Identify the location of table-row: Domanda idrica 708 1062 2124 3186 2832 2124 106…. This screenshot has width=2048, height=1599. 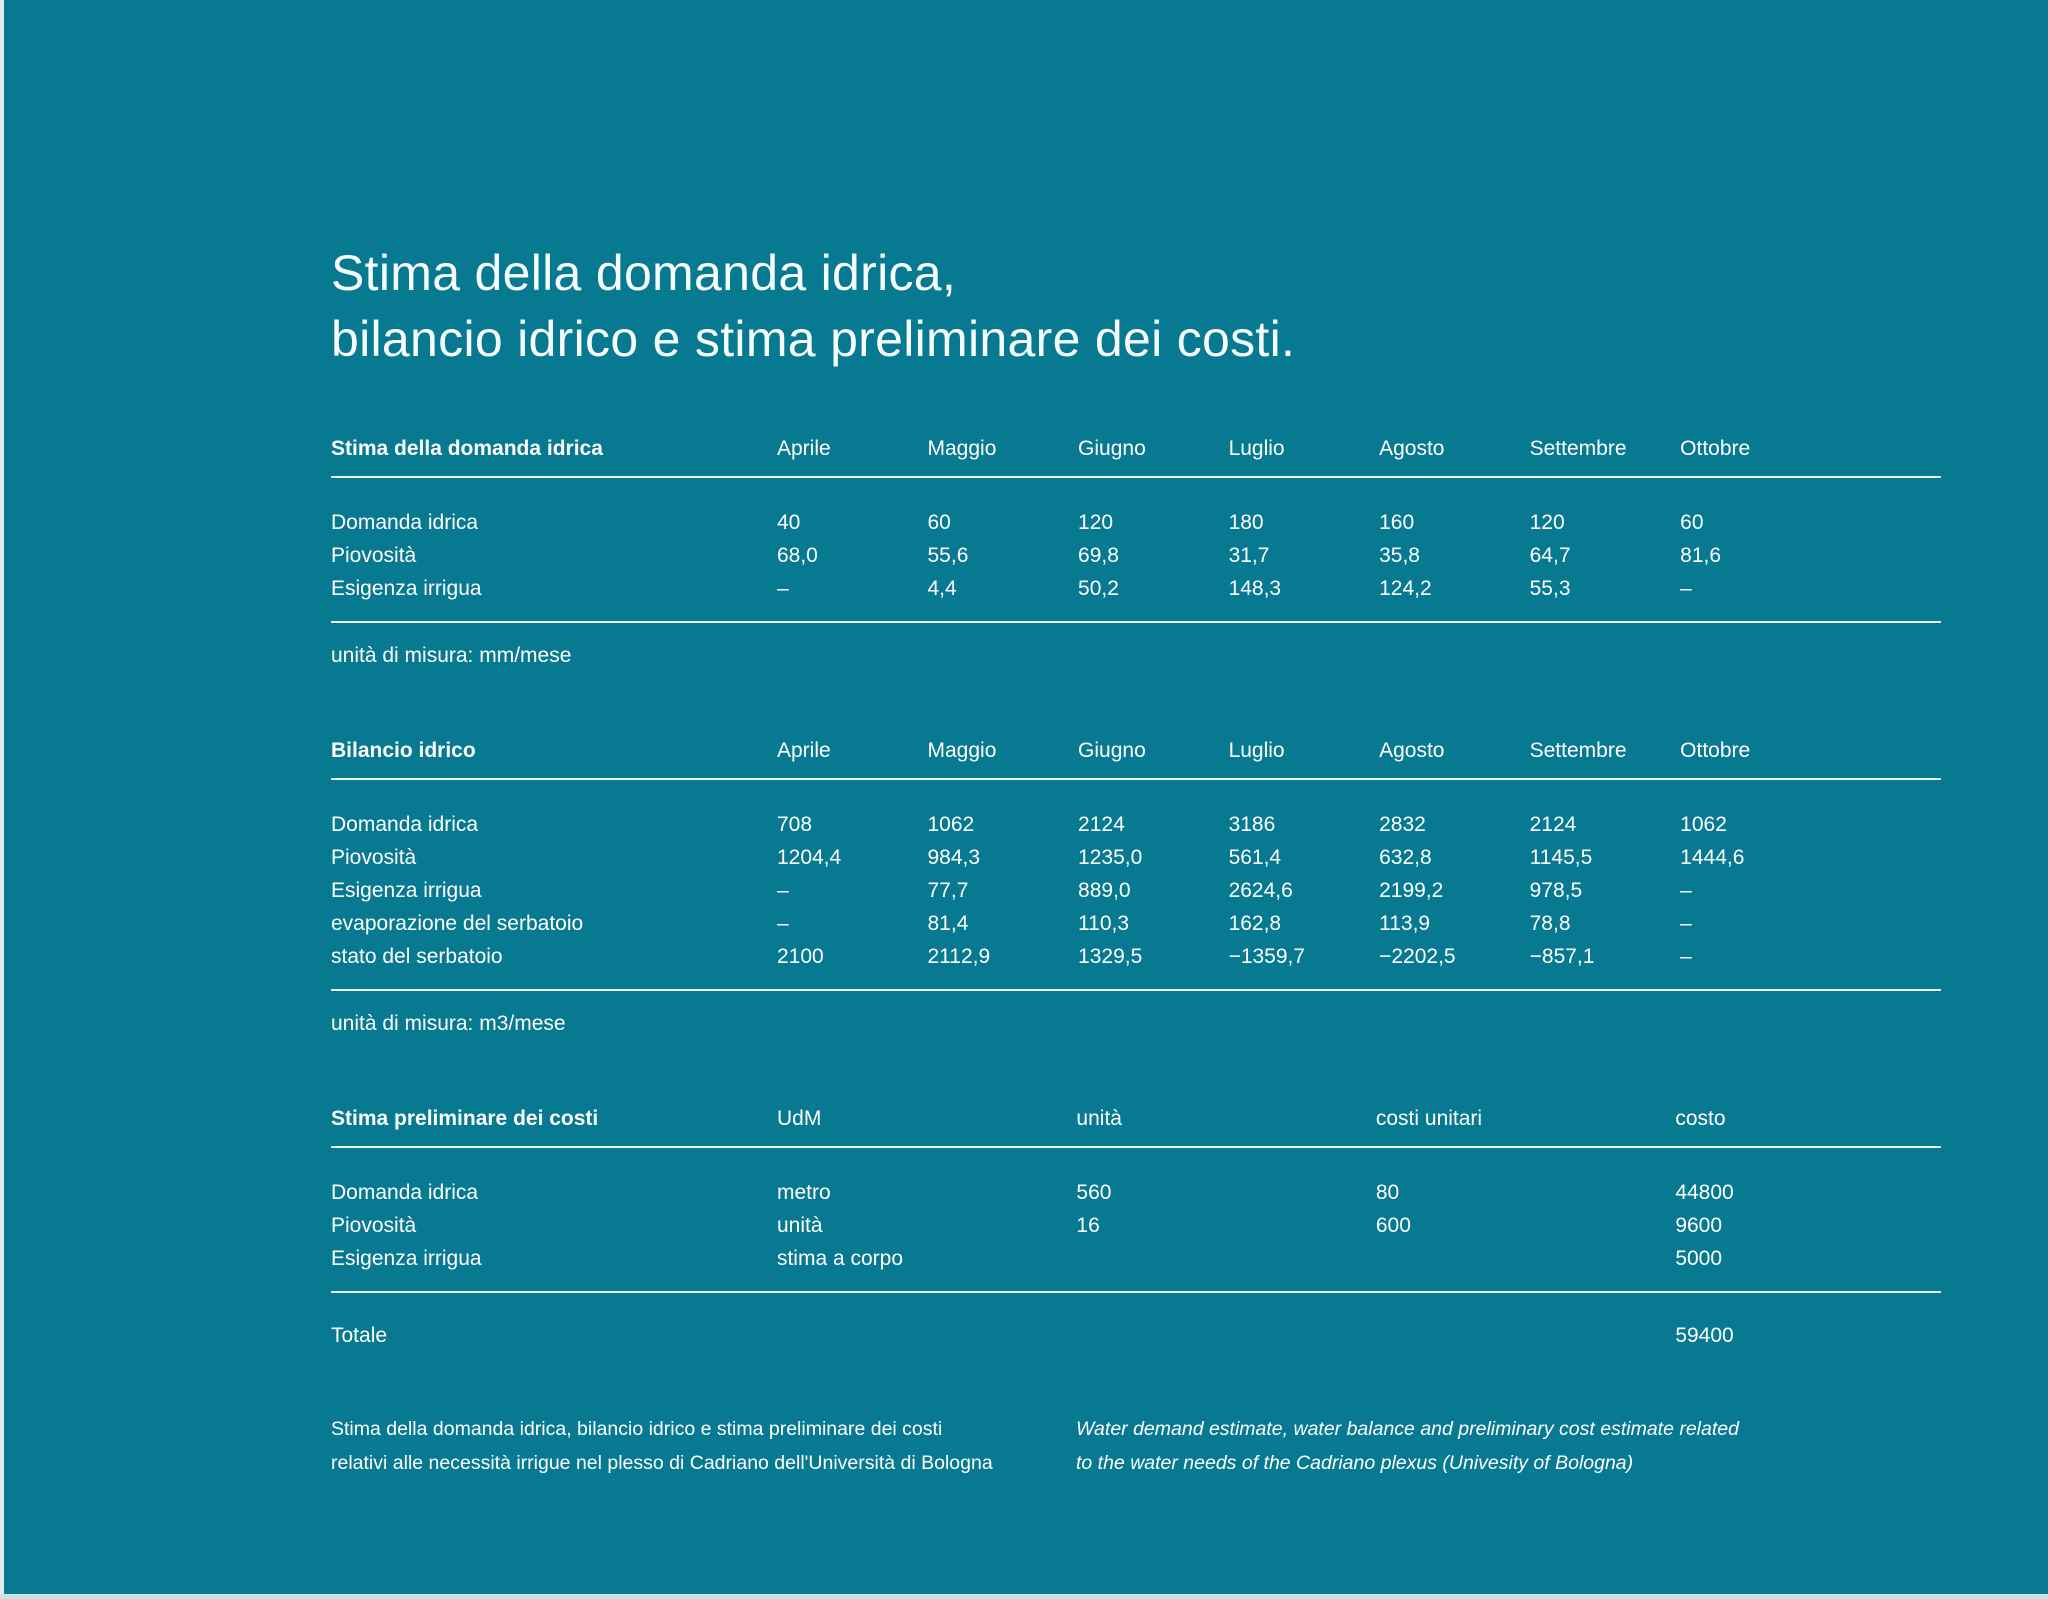
(1136, 810).